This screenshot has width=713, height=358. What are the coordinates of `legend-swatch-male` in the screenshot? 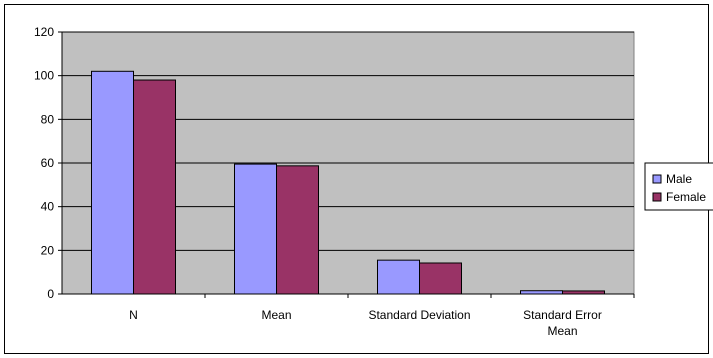 It's located at (657, 179).